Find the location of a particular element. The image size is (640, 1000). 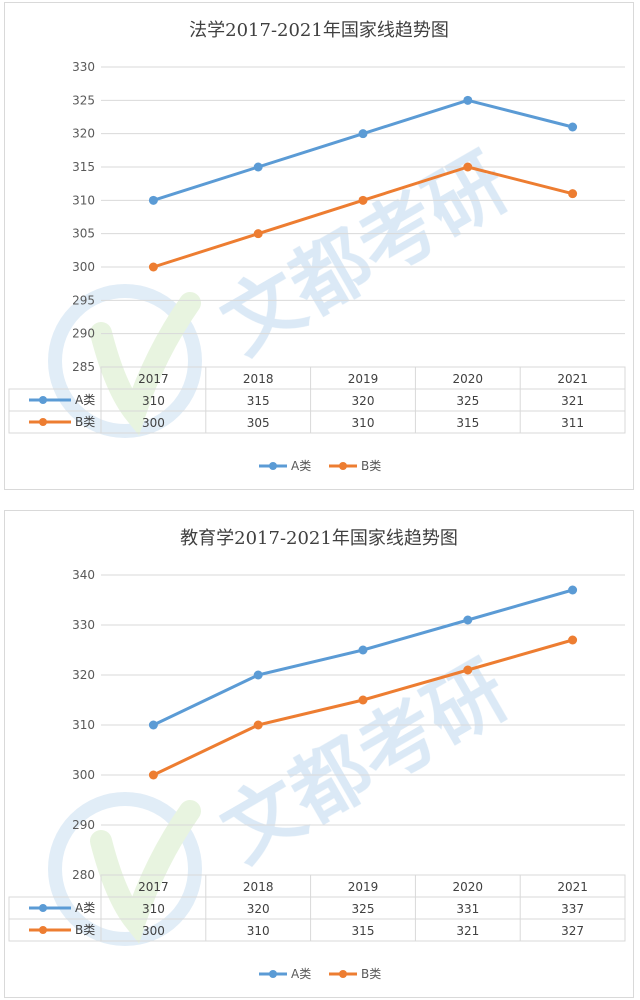

y-tick-label: 285 is located at coordinates (83, 367).